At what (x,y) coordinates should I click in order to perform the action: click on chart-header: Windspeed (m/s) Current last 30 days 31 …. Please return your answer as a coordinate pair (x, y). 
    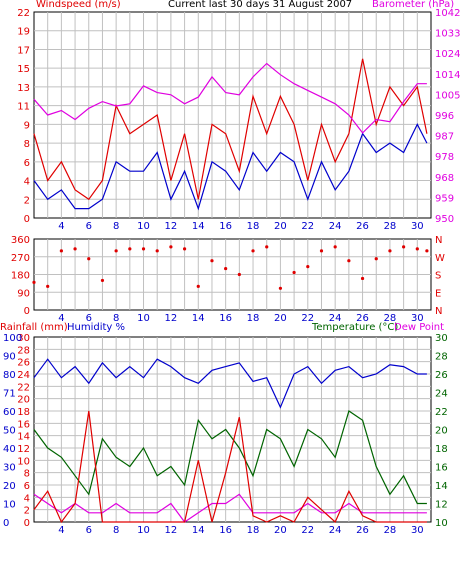
    Looking at the image, I should click on (233, 6).